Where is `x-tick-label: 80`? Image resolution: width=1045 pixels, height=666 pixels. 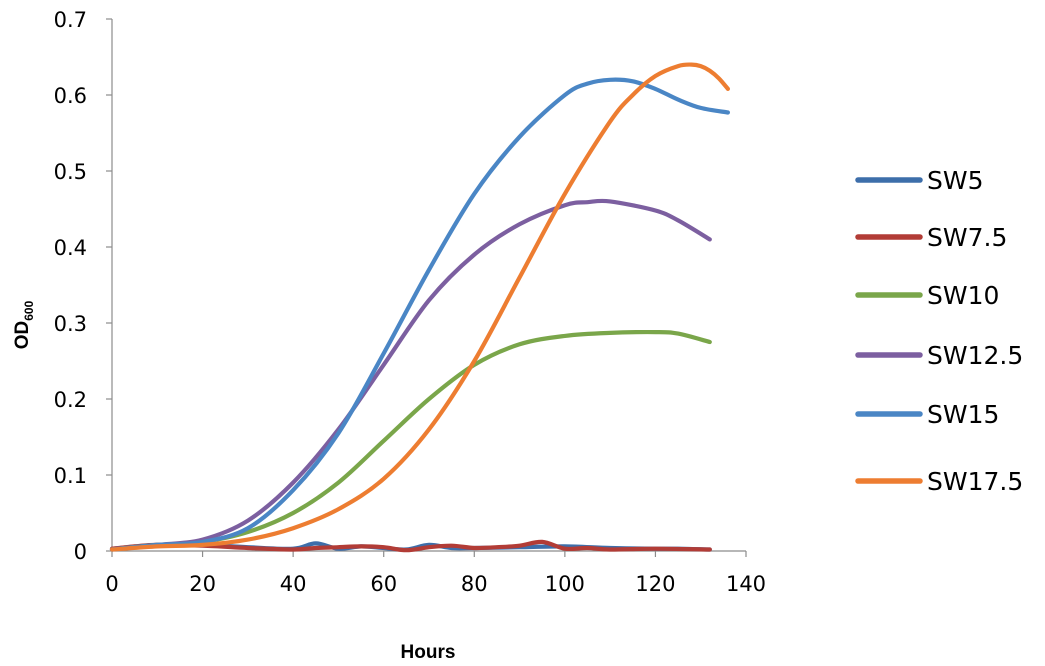 x-tick-label: 80 is located at coordinates (474, 584).